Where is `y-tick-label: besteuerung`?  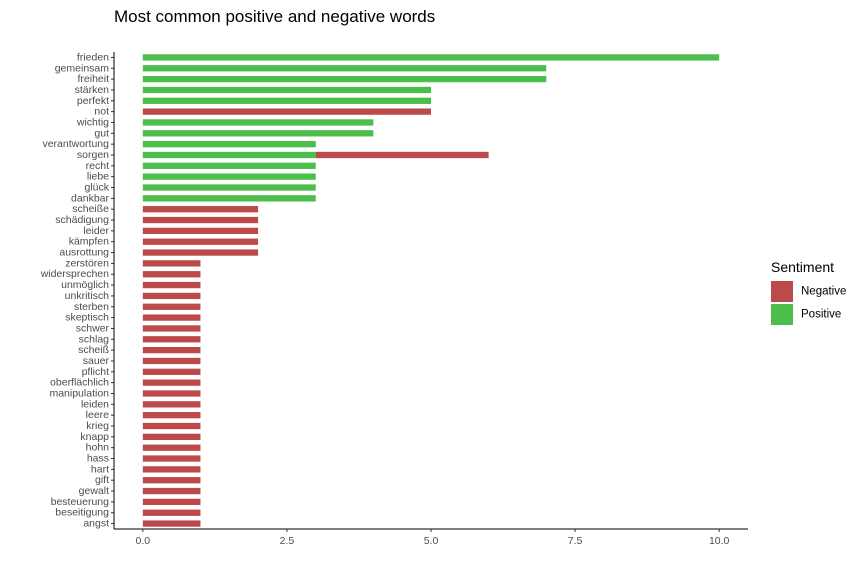 y-tick-label: besteuerung is located at coordinates (80, 502).